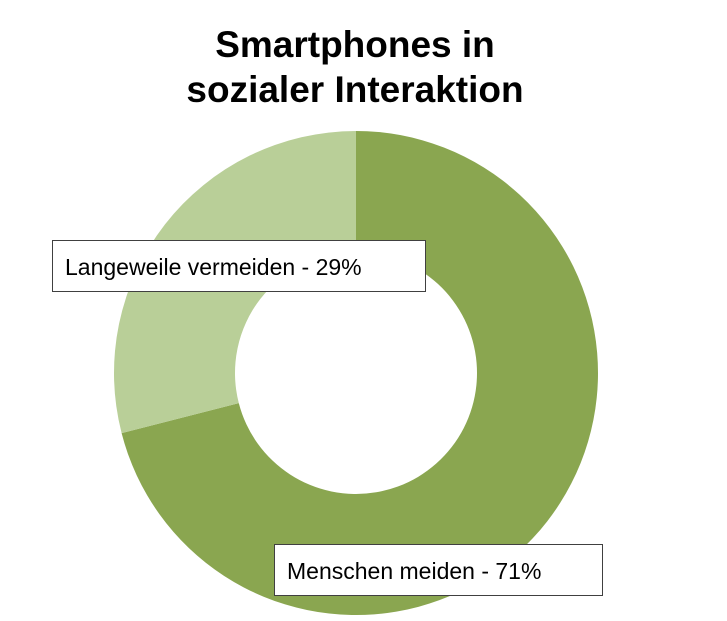 The height and width of the screenshot is (621, 727). What do you see at coordinates (438, 570) in the screenshot?
I see `data-label-menschen-meiden: Menschen meiden - 71%` at bounding box center [438, 570].